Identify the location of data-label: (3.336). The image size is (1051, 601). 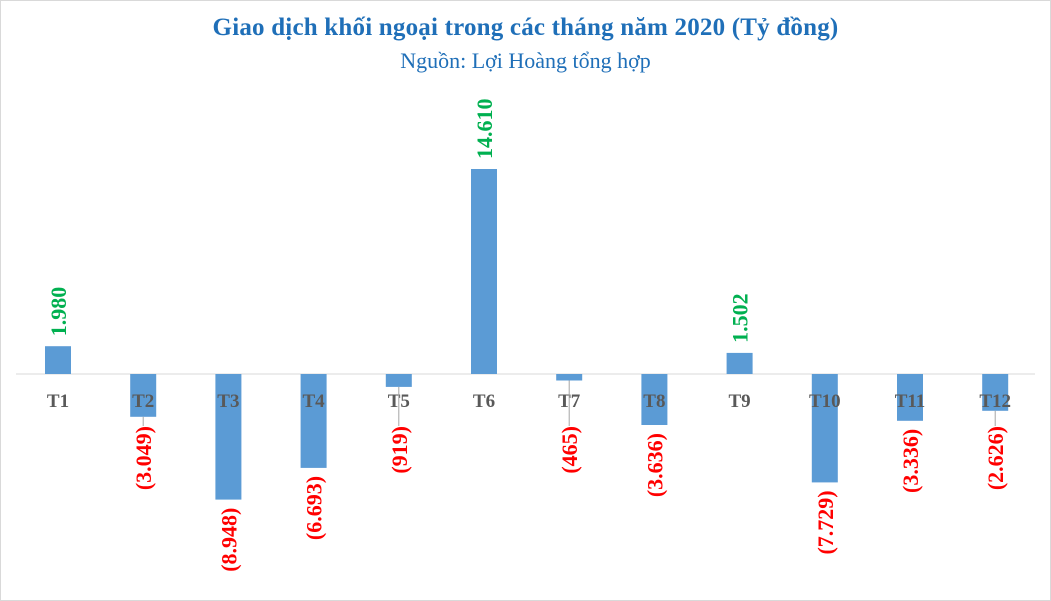
(910, 461).